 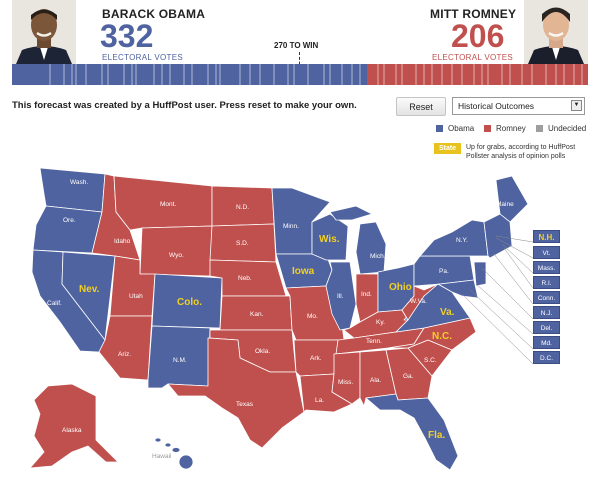 I want to click on label-oh: Ohio, so click(x=400, y=287).